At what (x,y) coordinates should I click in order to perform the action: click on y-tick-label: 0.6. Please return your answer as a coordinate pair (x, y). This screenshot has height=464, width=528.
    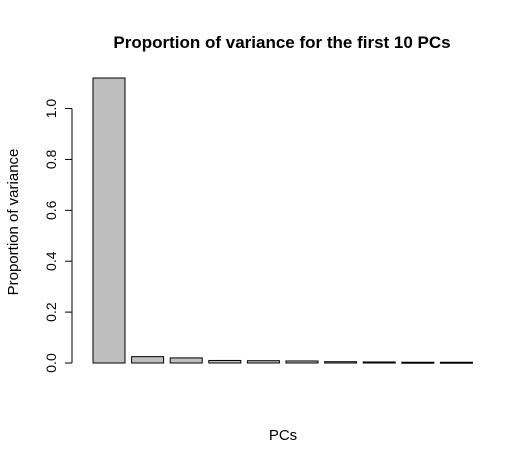
    Looking at the image, I should click on (51, 210).